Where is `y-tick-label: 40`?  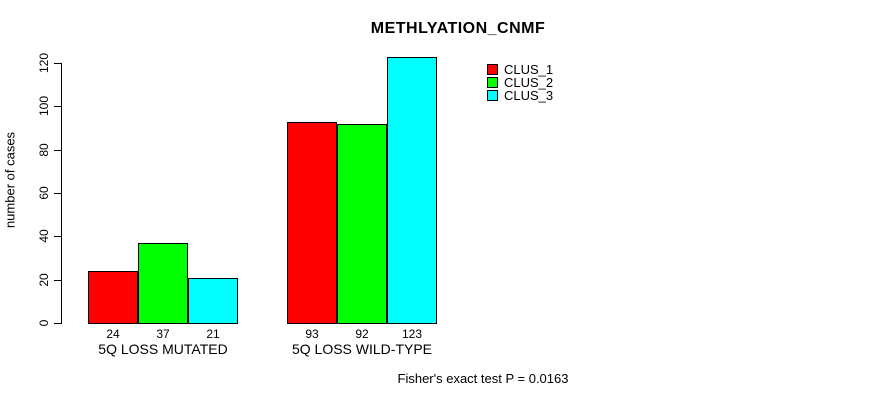 y-tick-label: 40 is located at coordinates (44, 236).